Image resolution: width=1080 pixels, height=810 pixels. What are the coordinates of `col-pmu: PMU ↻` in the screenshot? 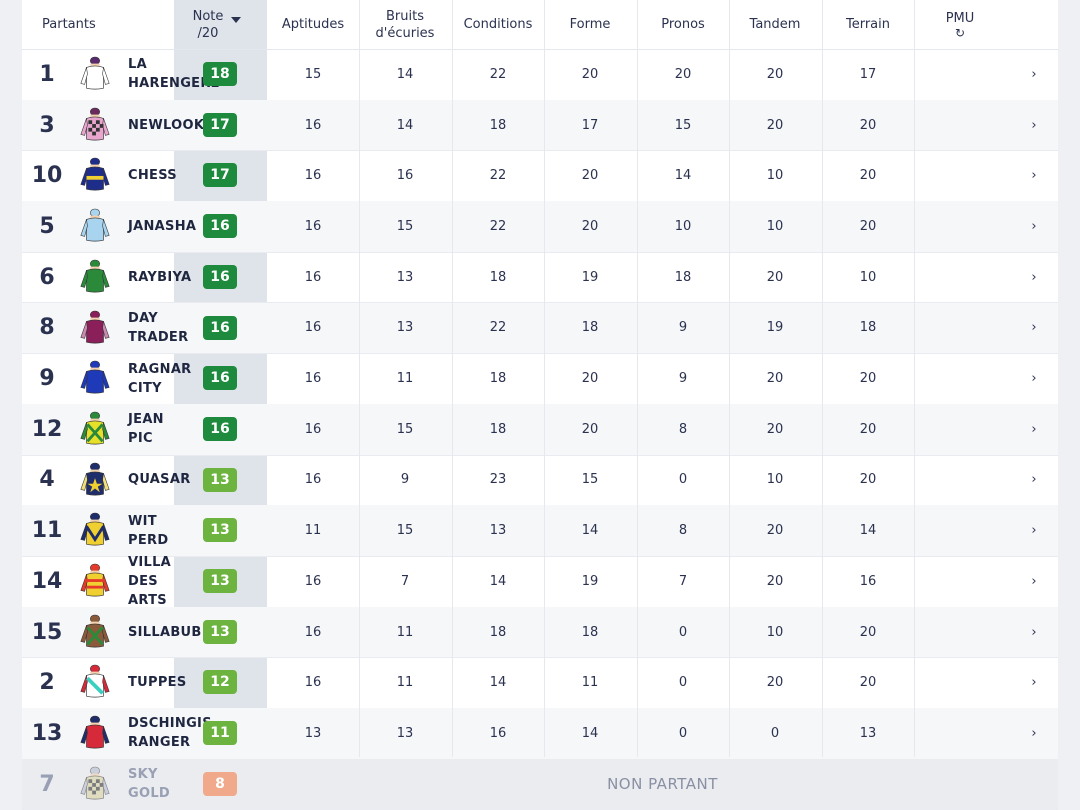 It's located at (960, 24).